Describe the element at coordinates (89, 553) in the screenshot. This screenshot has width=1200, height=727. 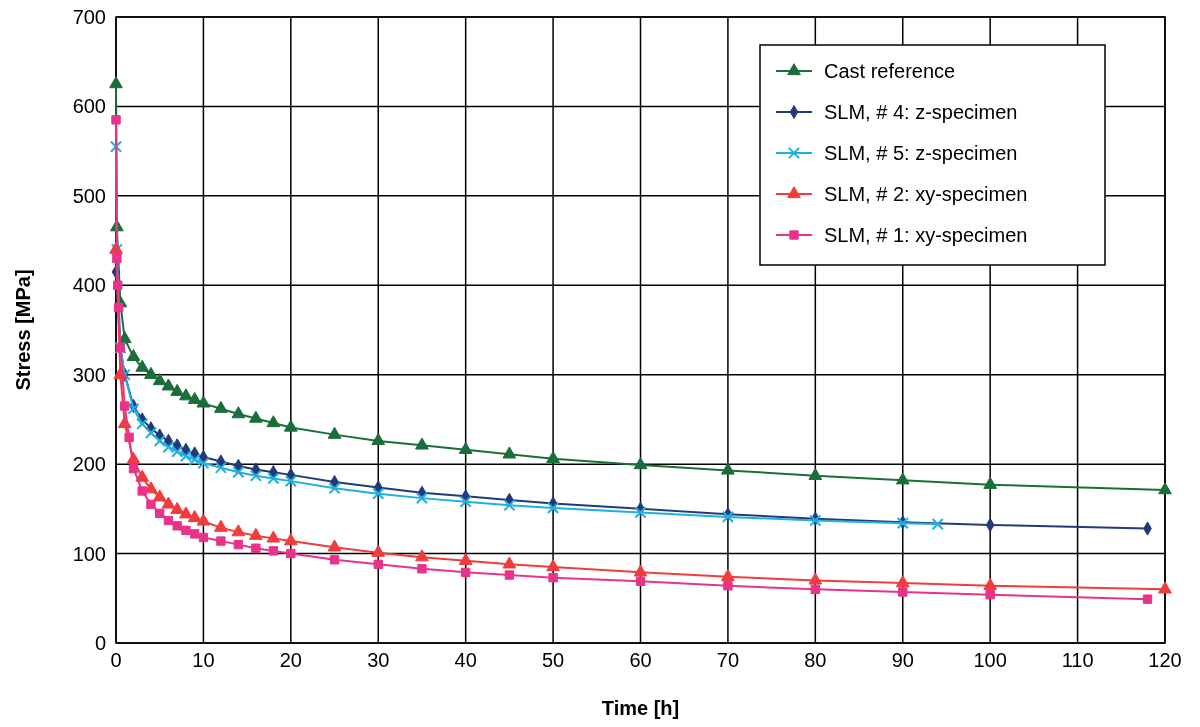
I see `y-tick-label: 100` at that location.